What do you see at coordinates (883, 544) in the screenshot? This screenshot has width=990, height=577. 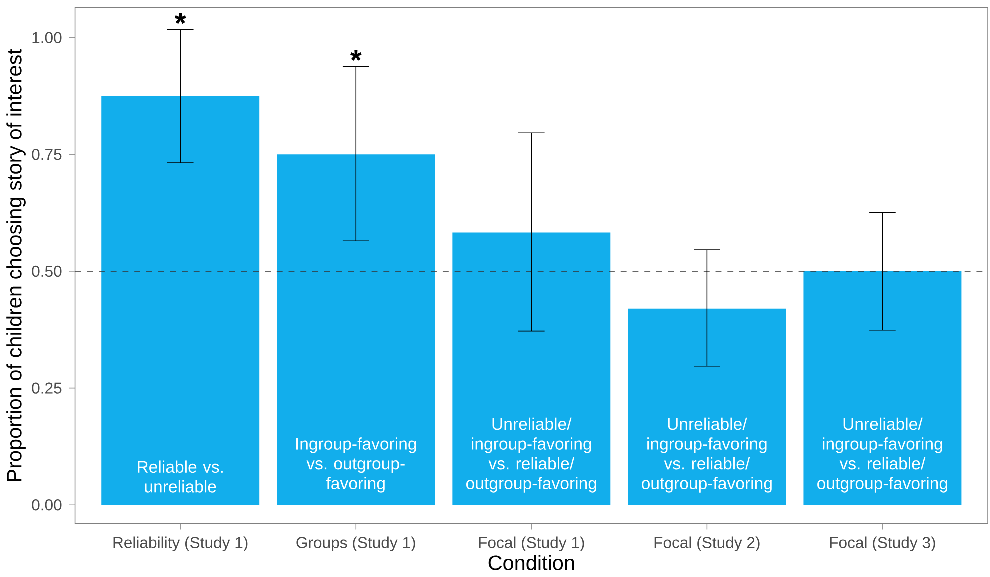 I see `x-tick-label: Focal (Study 3)` at bounding box center [883, 544].